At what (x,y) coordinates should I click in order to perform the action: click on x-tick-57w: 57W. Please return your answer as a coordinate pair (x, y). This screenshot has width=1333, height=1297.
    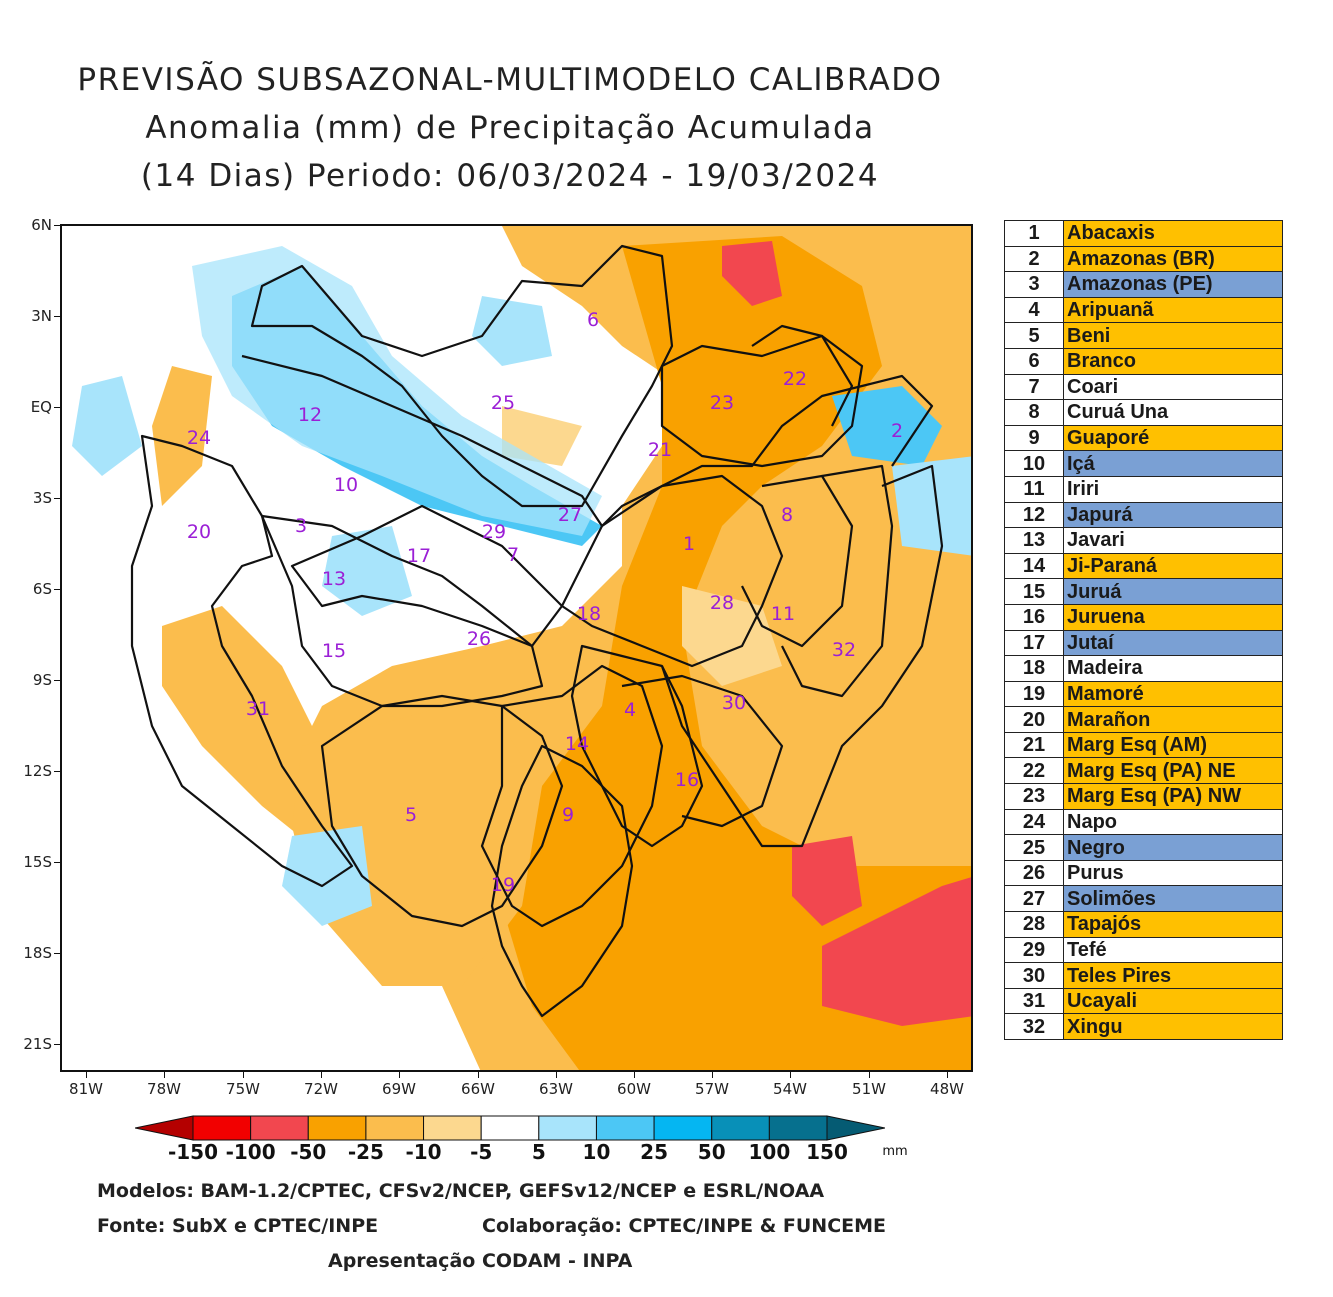
    Looking at the image, I should click on (712, 1089).